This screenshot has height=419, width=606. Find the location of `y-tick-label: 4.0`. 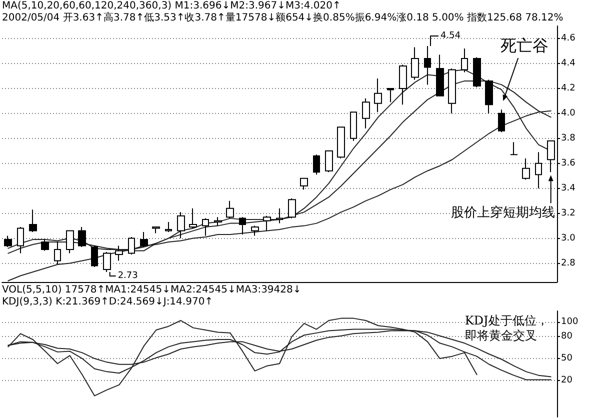

y-tick-label: 4.0 is located at coordinates (568, 113).